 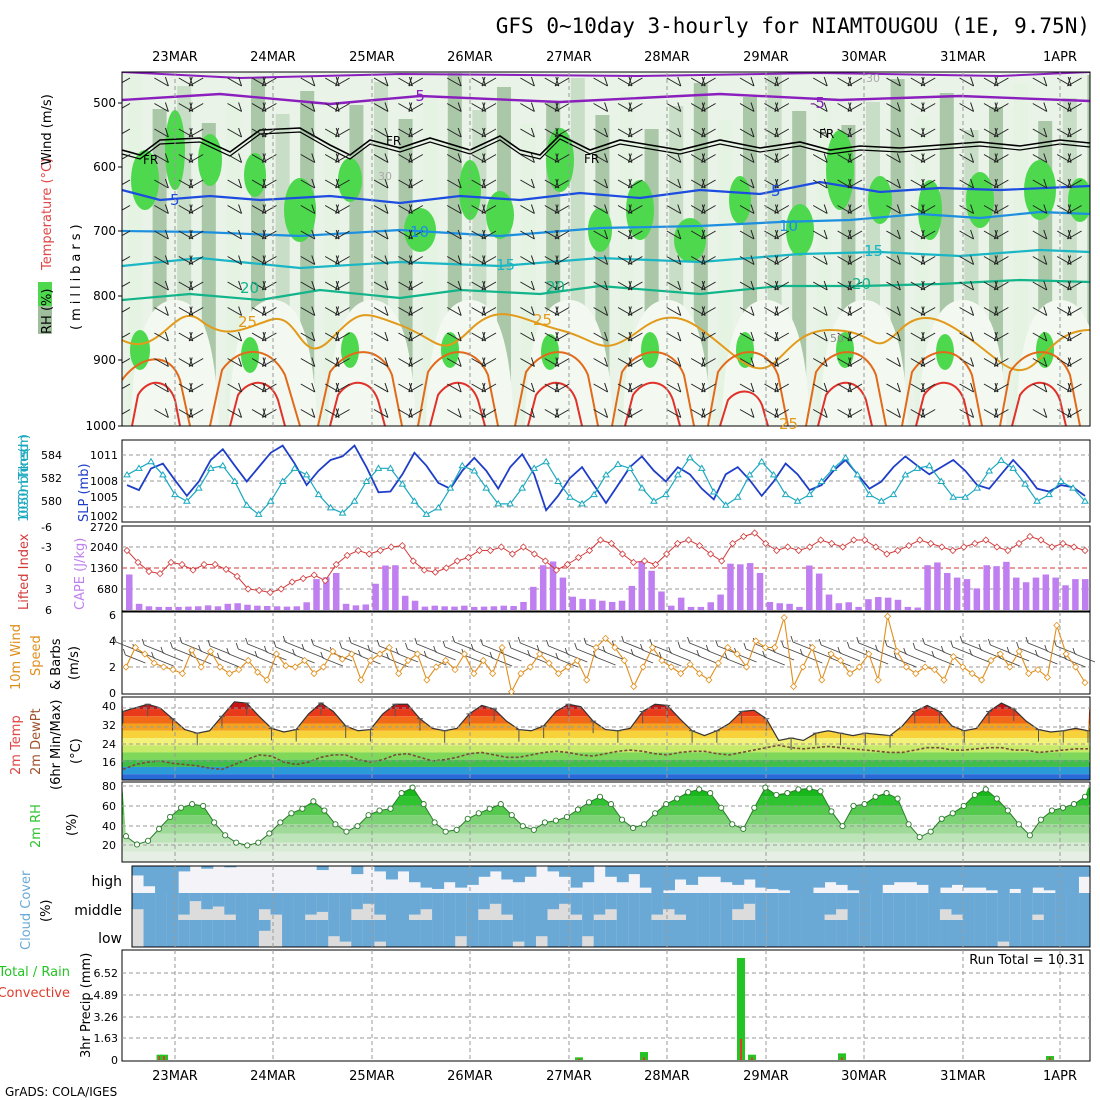 What do you see at coordinates (569, 57) in the screenshot?
I see `date-label: 27MAR` at bounding box center [569, 57].